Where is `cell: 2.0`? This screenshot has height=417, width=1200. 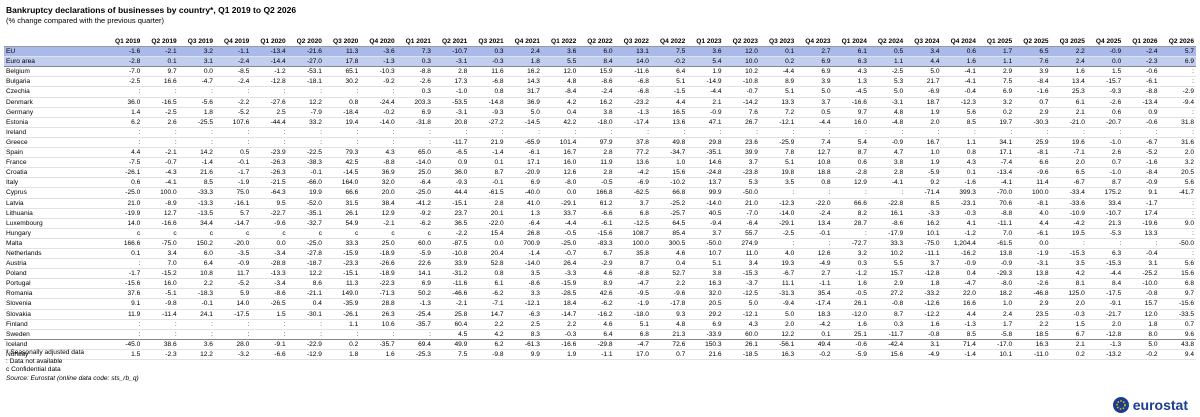 cell: 2.0 is located at coordinates (923, 122).